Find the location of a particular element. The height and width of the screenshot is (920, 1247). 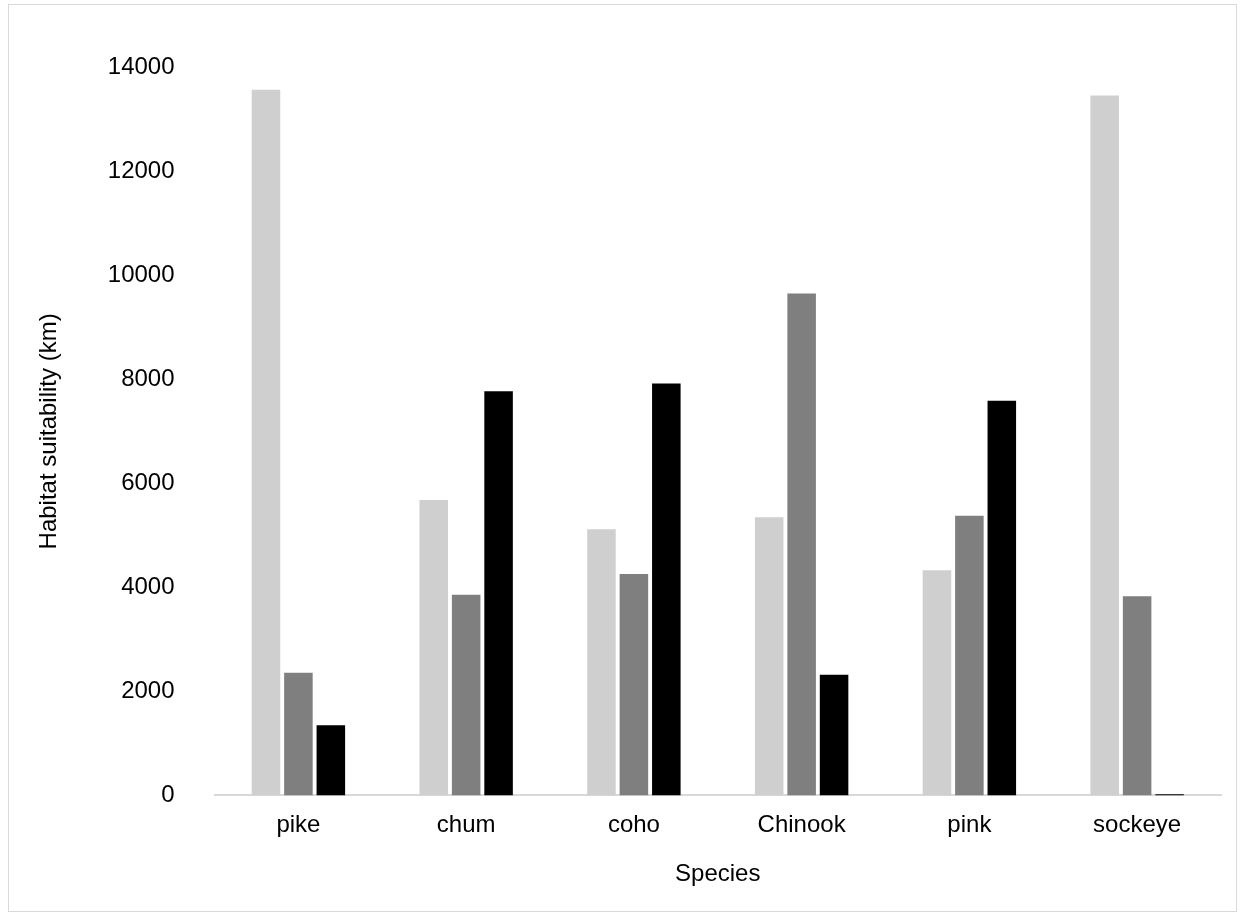

y-tick-label: 0 is located at coordinates (168, 794).